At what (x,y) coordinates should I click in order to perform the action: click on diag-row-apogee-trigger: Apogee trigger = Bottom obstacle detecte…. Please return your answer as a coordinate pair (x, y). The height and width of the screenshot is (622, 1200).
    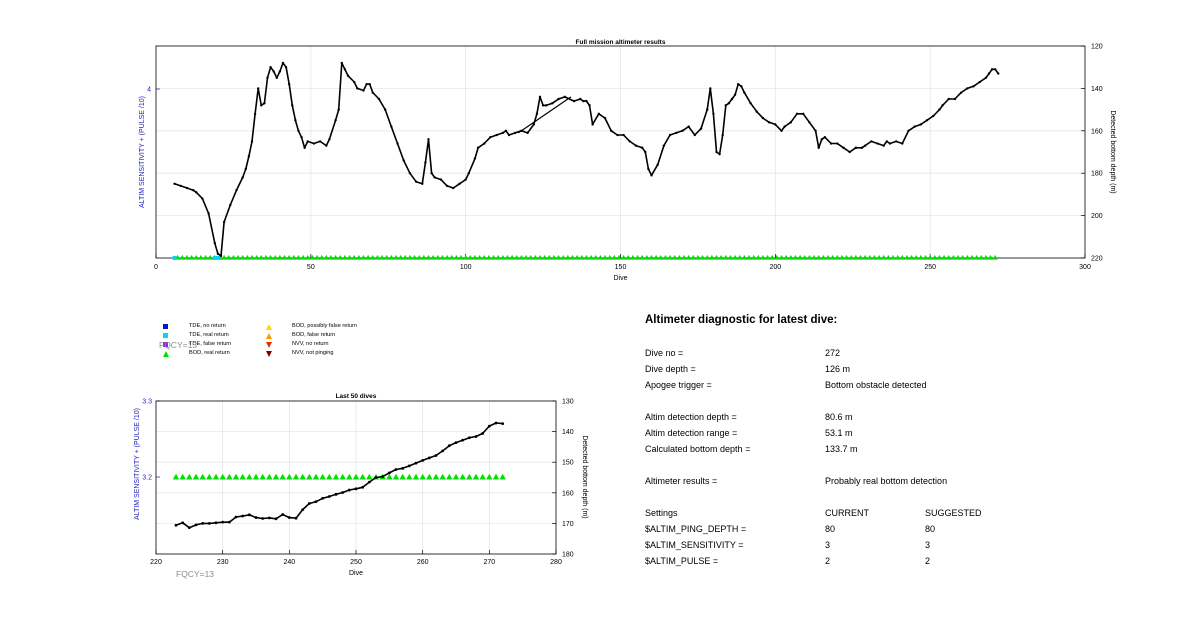
    Looking at the image, I should click on (905, 387).